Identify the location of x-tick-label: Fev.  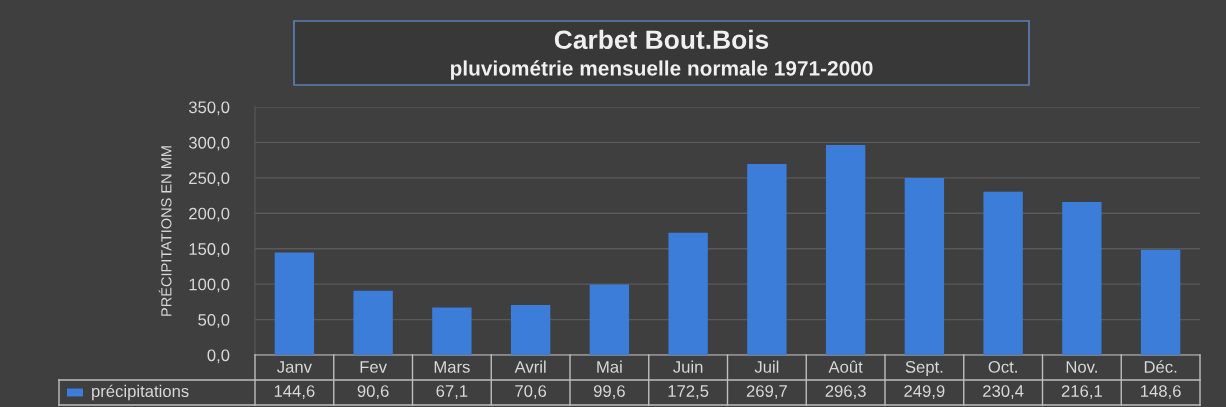
(373, 367).